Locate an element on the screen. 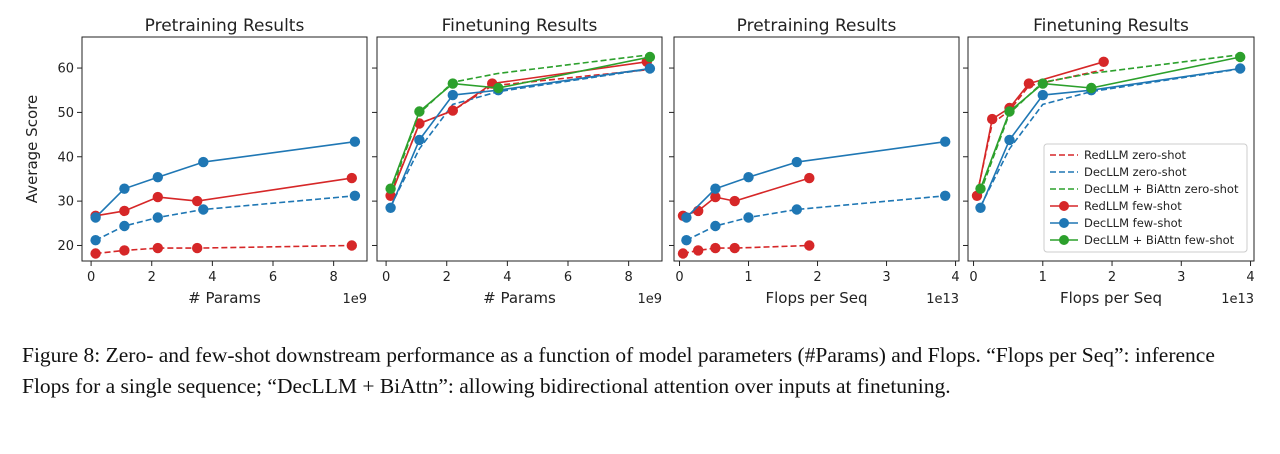  x-offset-label: 1e13 is located at coordinates (1237, 299).